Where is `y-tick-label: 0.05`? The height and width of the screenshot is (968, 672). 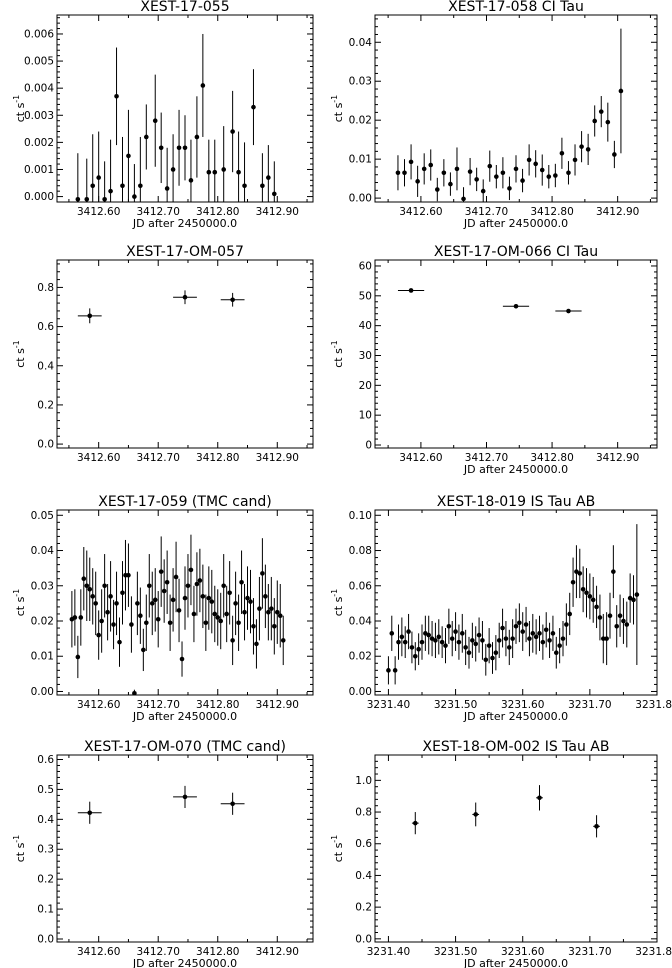 y-tick-label: 0.05 is located at coordinates (42, 516).